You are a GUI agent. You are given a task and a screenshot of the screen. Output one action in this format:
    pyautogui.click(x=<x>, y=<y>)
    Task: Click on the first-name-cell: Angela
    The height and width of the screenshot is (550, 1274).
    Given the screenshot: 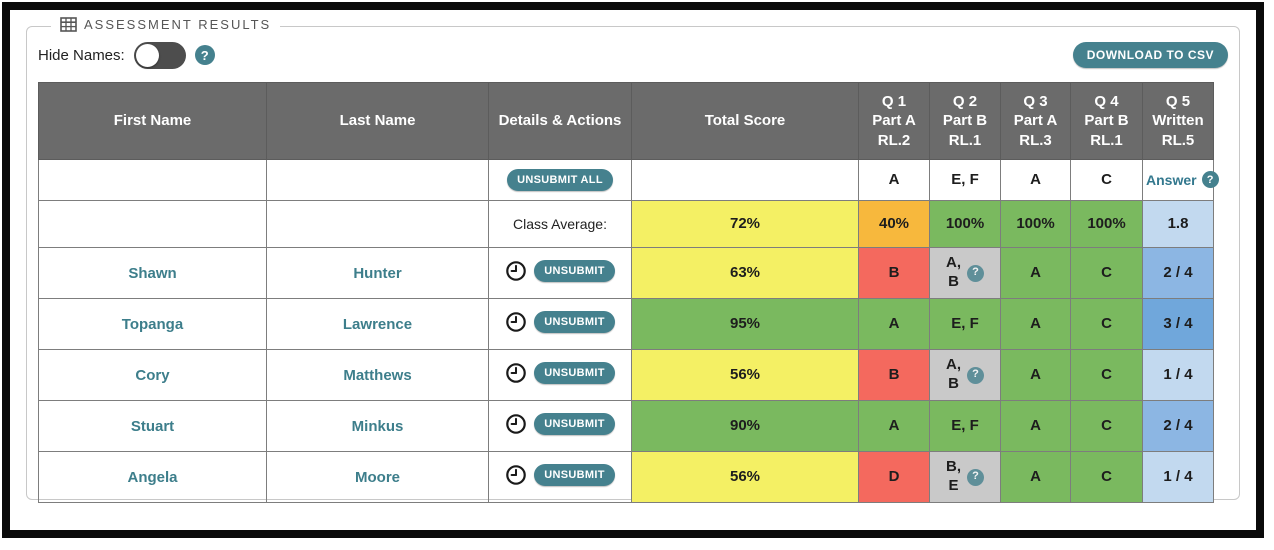 What is the action you would take?
    pyautogui.click(x=152, y=477)
    